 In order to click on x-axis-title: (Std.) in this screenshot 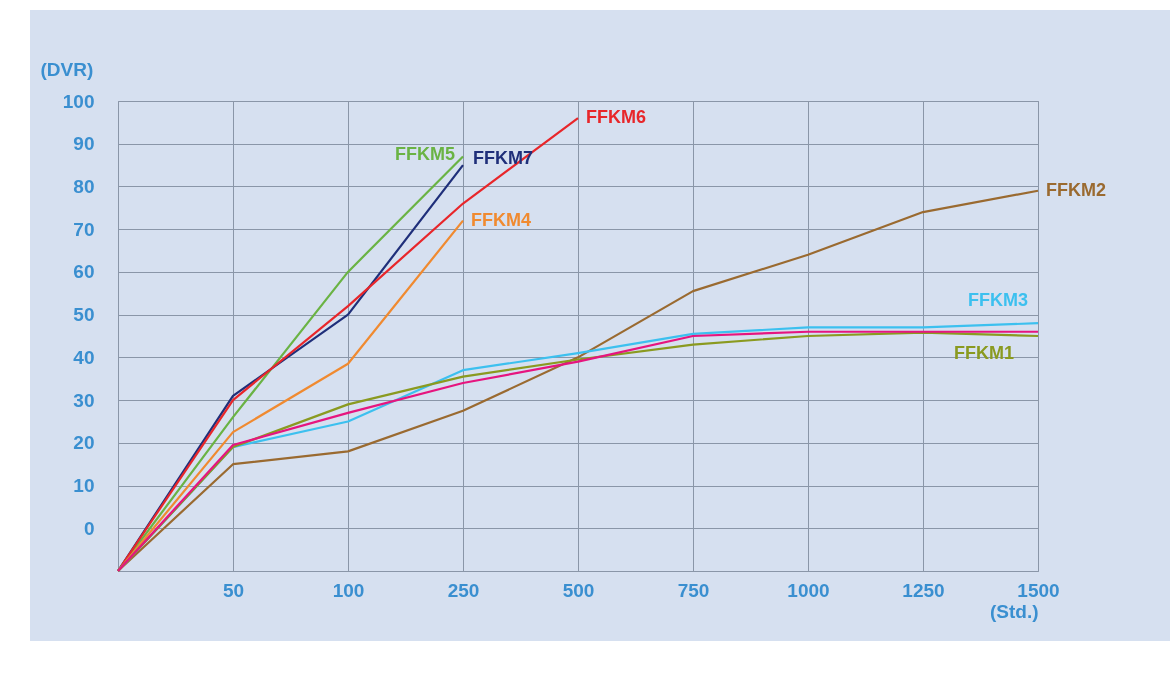, I will do `click(1014, 611)`.